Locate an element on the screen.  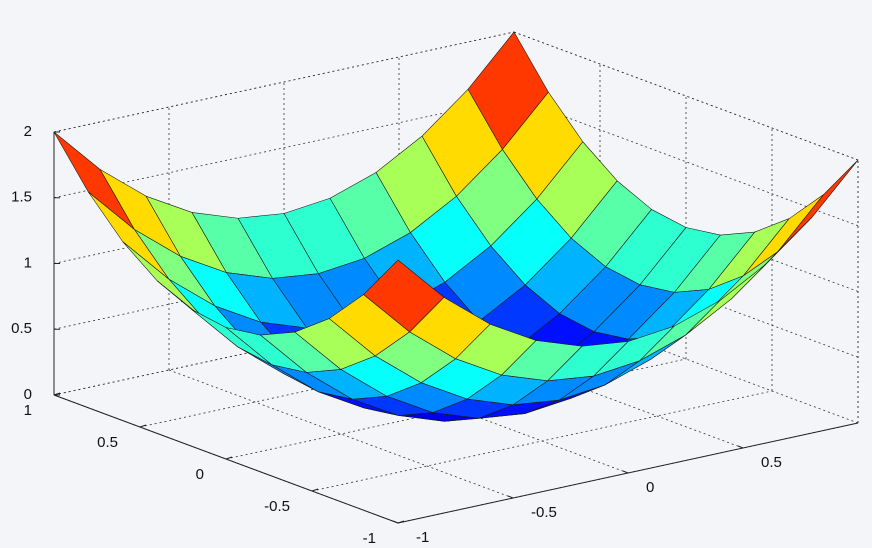
x-tick-label: -0.5 is located at coordinates (544, 512).